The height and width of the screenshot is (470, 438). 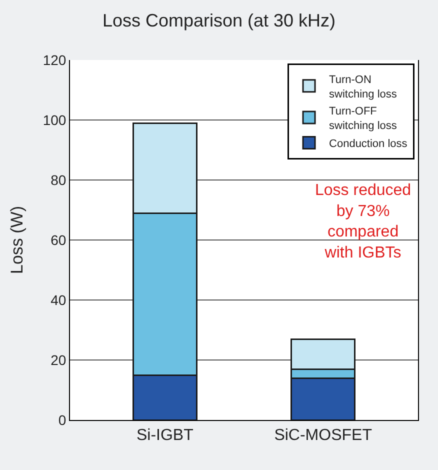 I want to click on y-tick-label: 80, so click(x=58, y=180).